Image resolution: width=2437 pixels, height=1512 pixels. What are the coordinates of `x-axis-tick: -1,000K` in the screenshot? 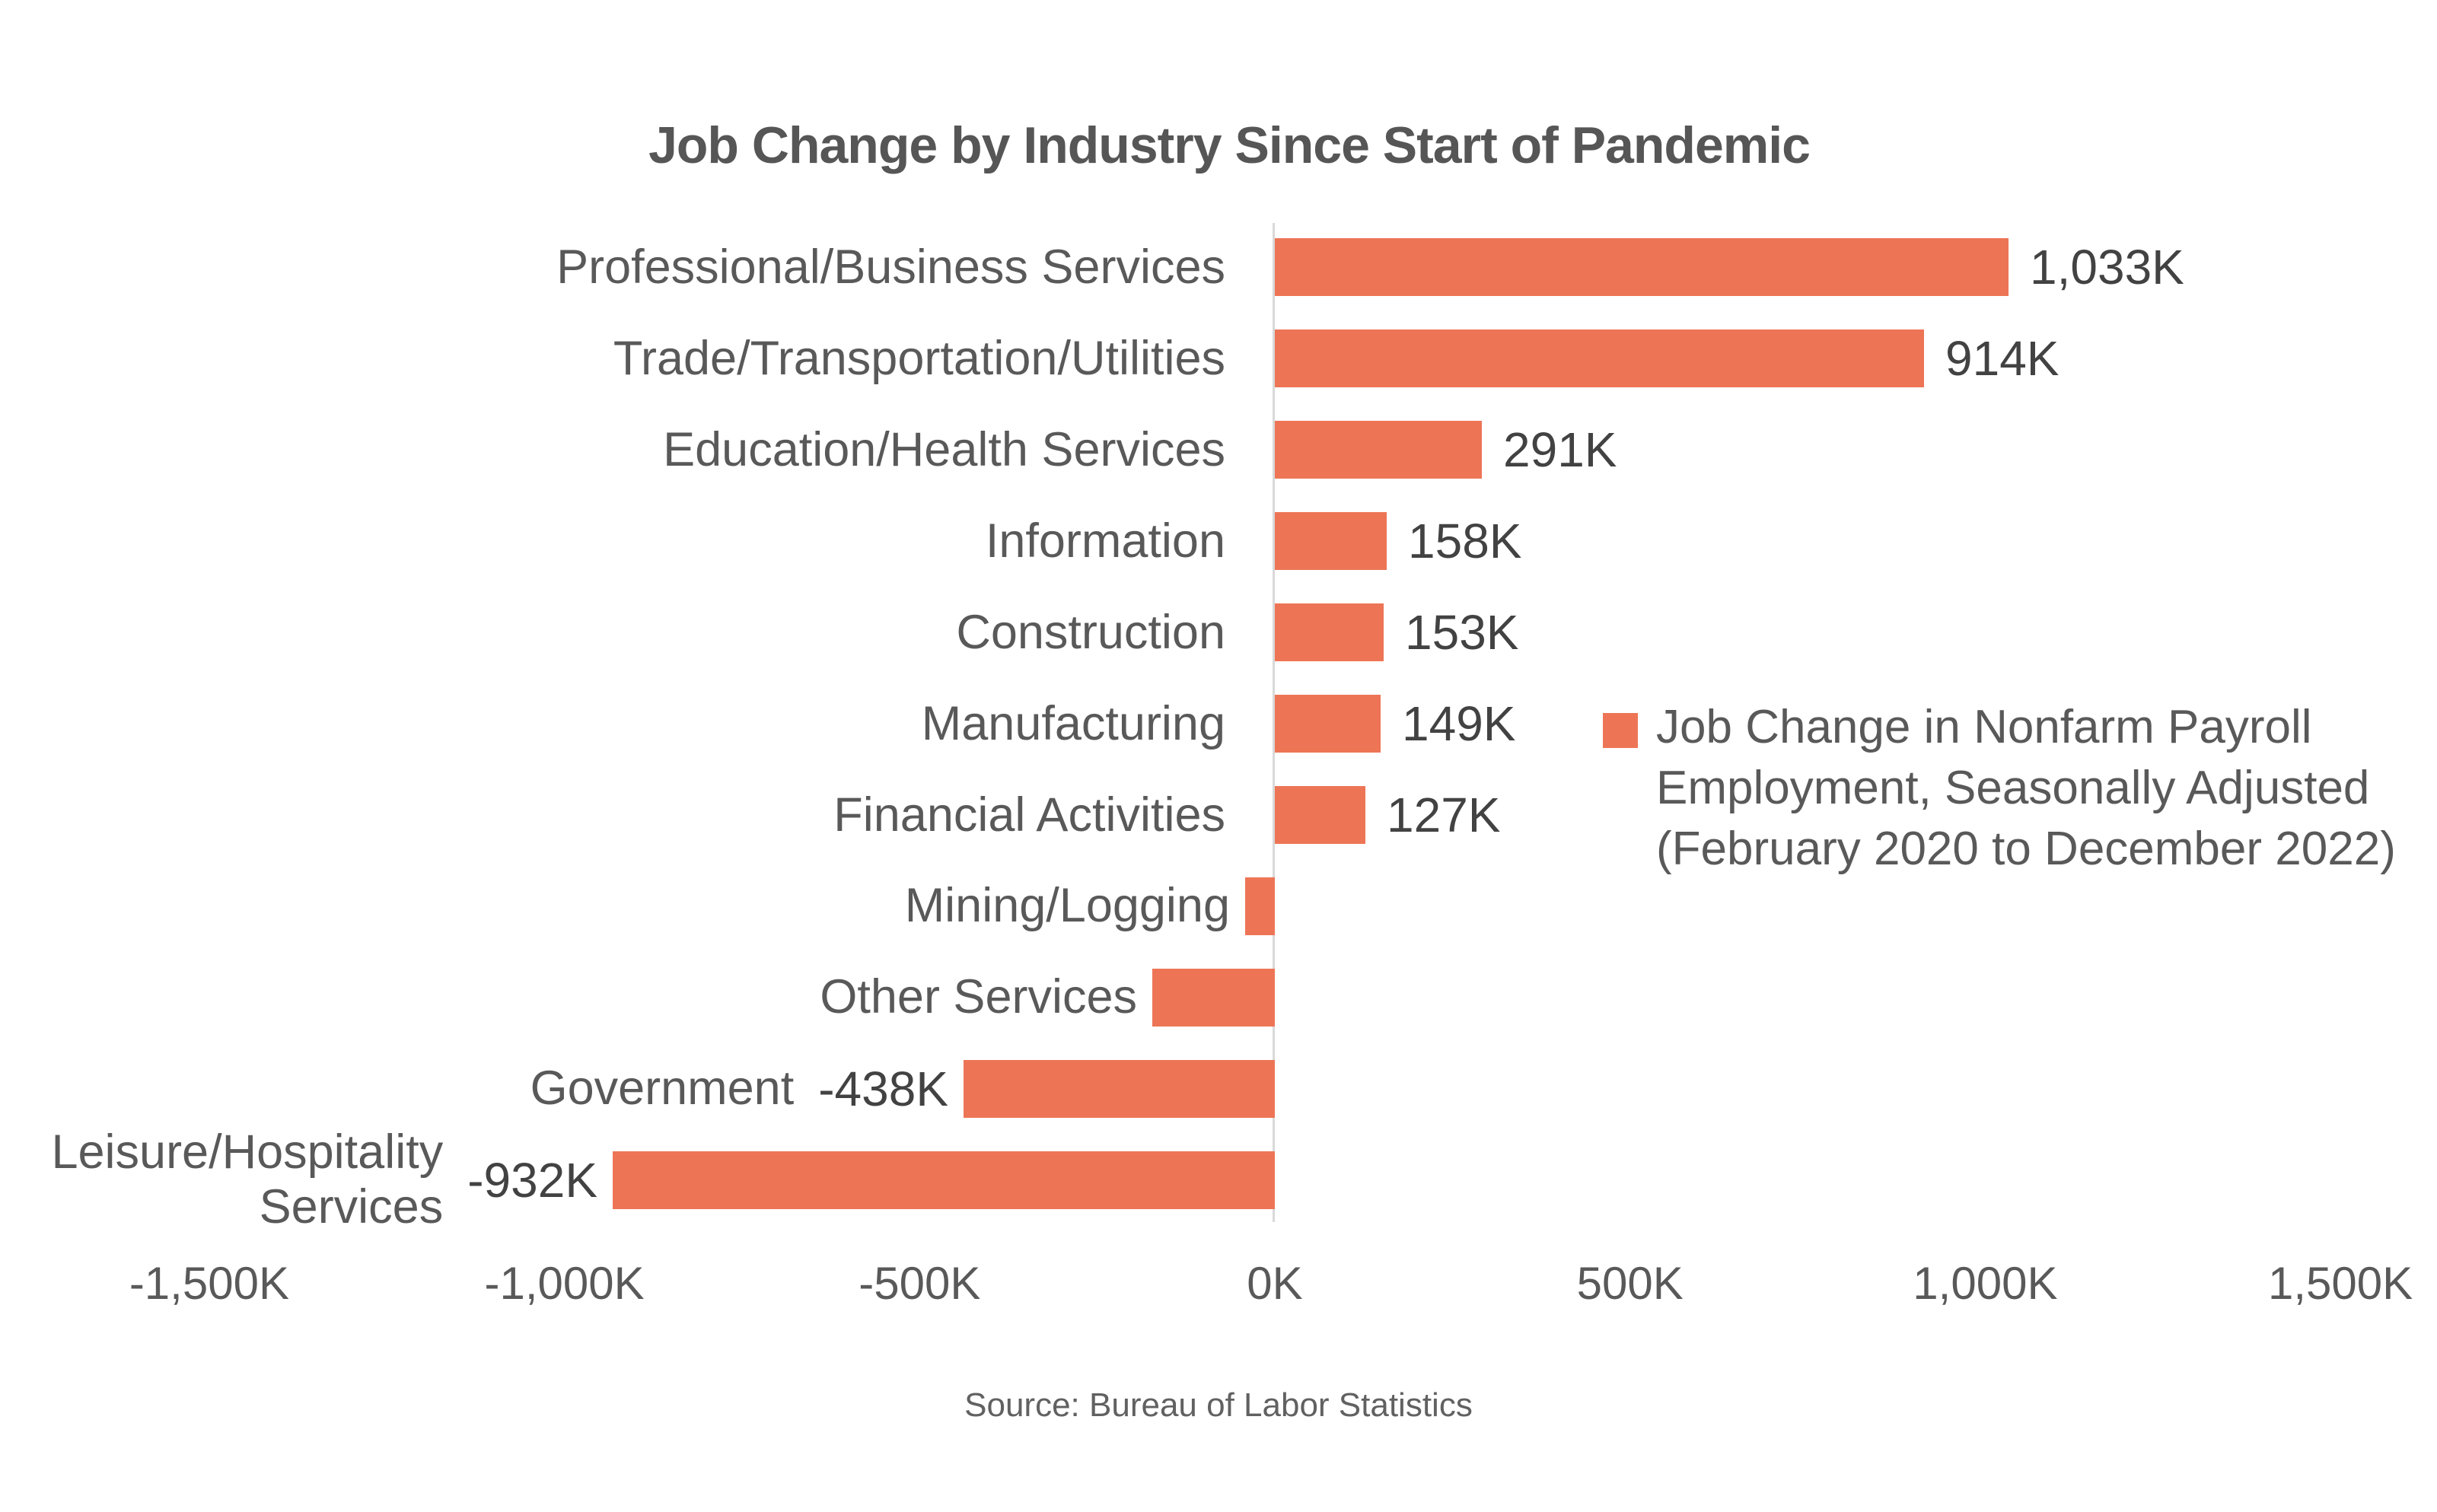 It's located at (564, 1283).